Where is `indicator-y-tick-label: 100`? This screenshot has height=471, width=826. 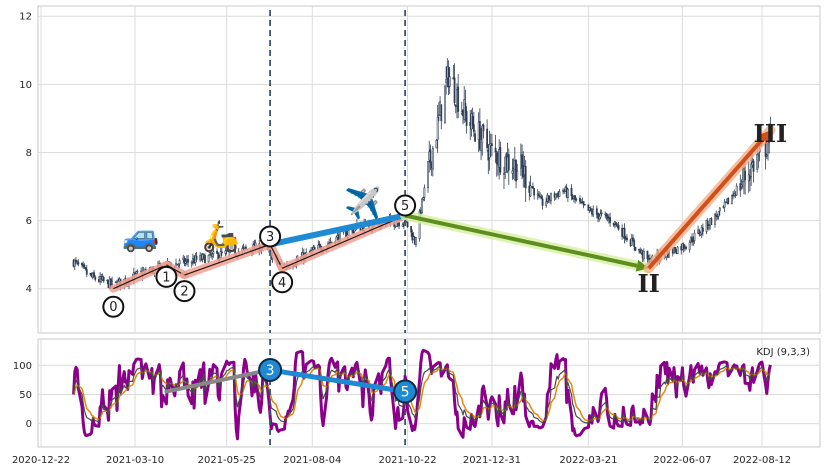 indicator-y-tick-label: 100 is located at coordinates (22, 366).